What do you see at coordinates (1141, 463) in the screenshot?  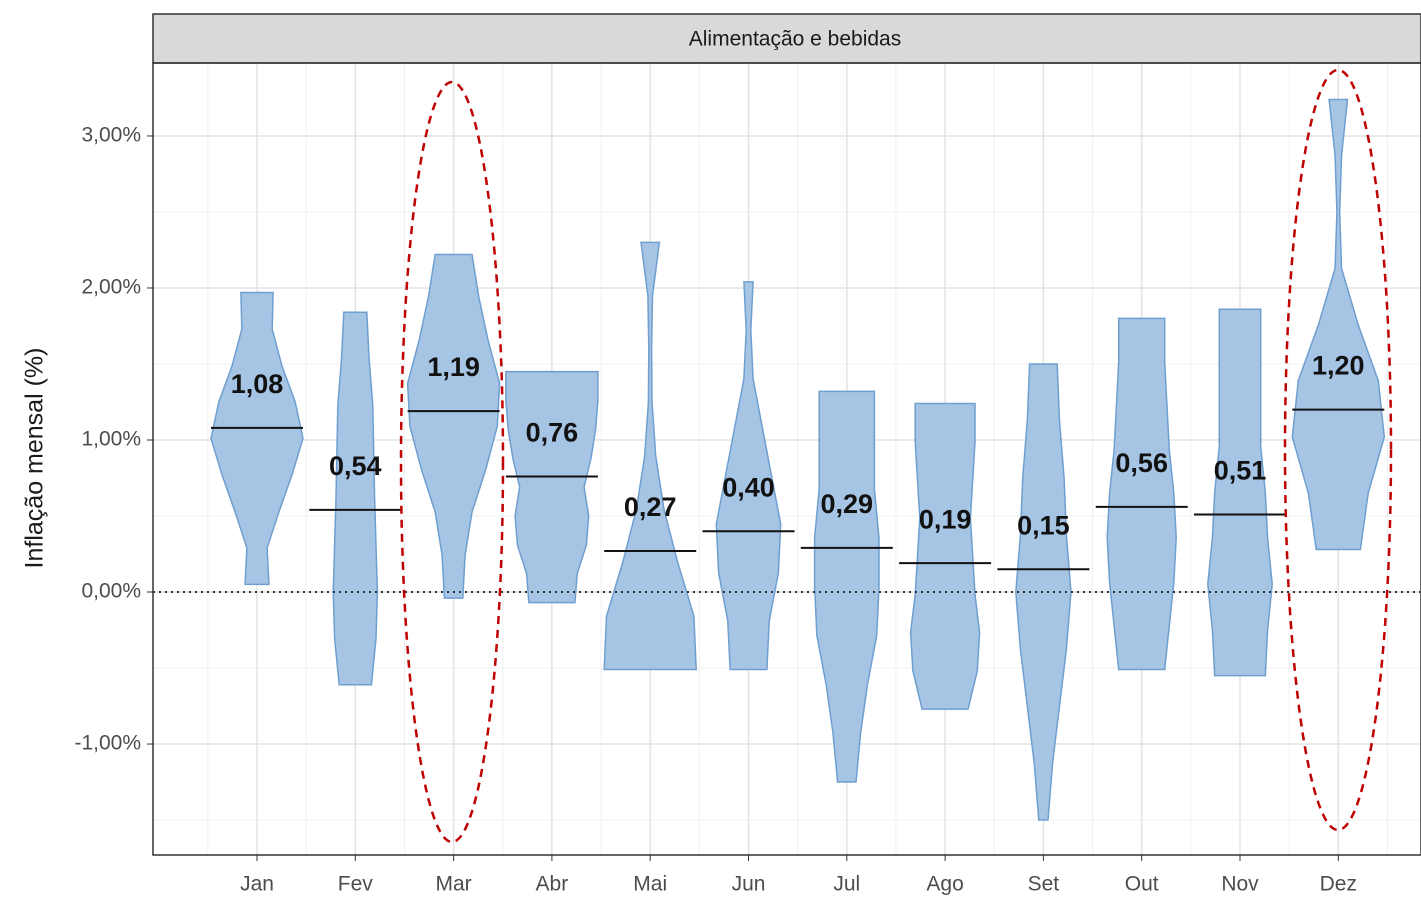 I see `data-label: 0,56` at bounding box center [1141, 463].